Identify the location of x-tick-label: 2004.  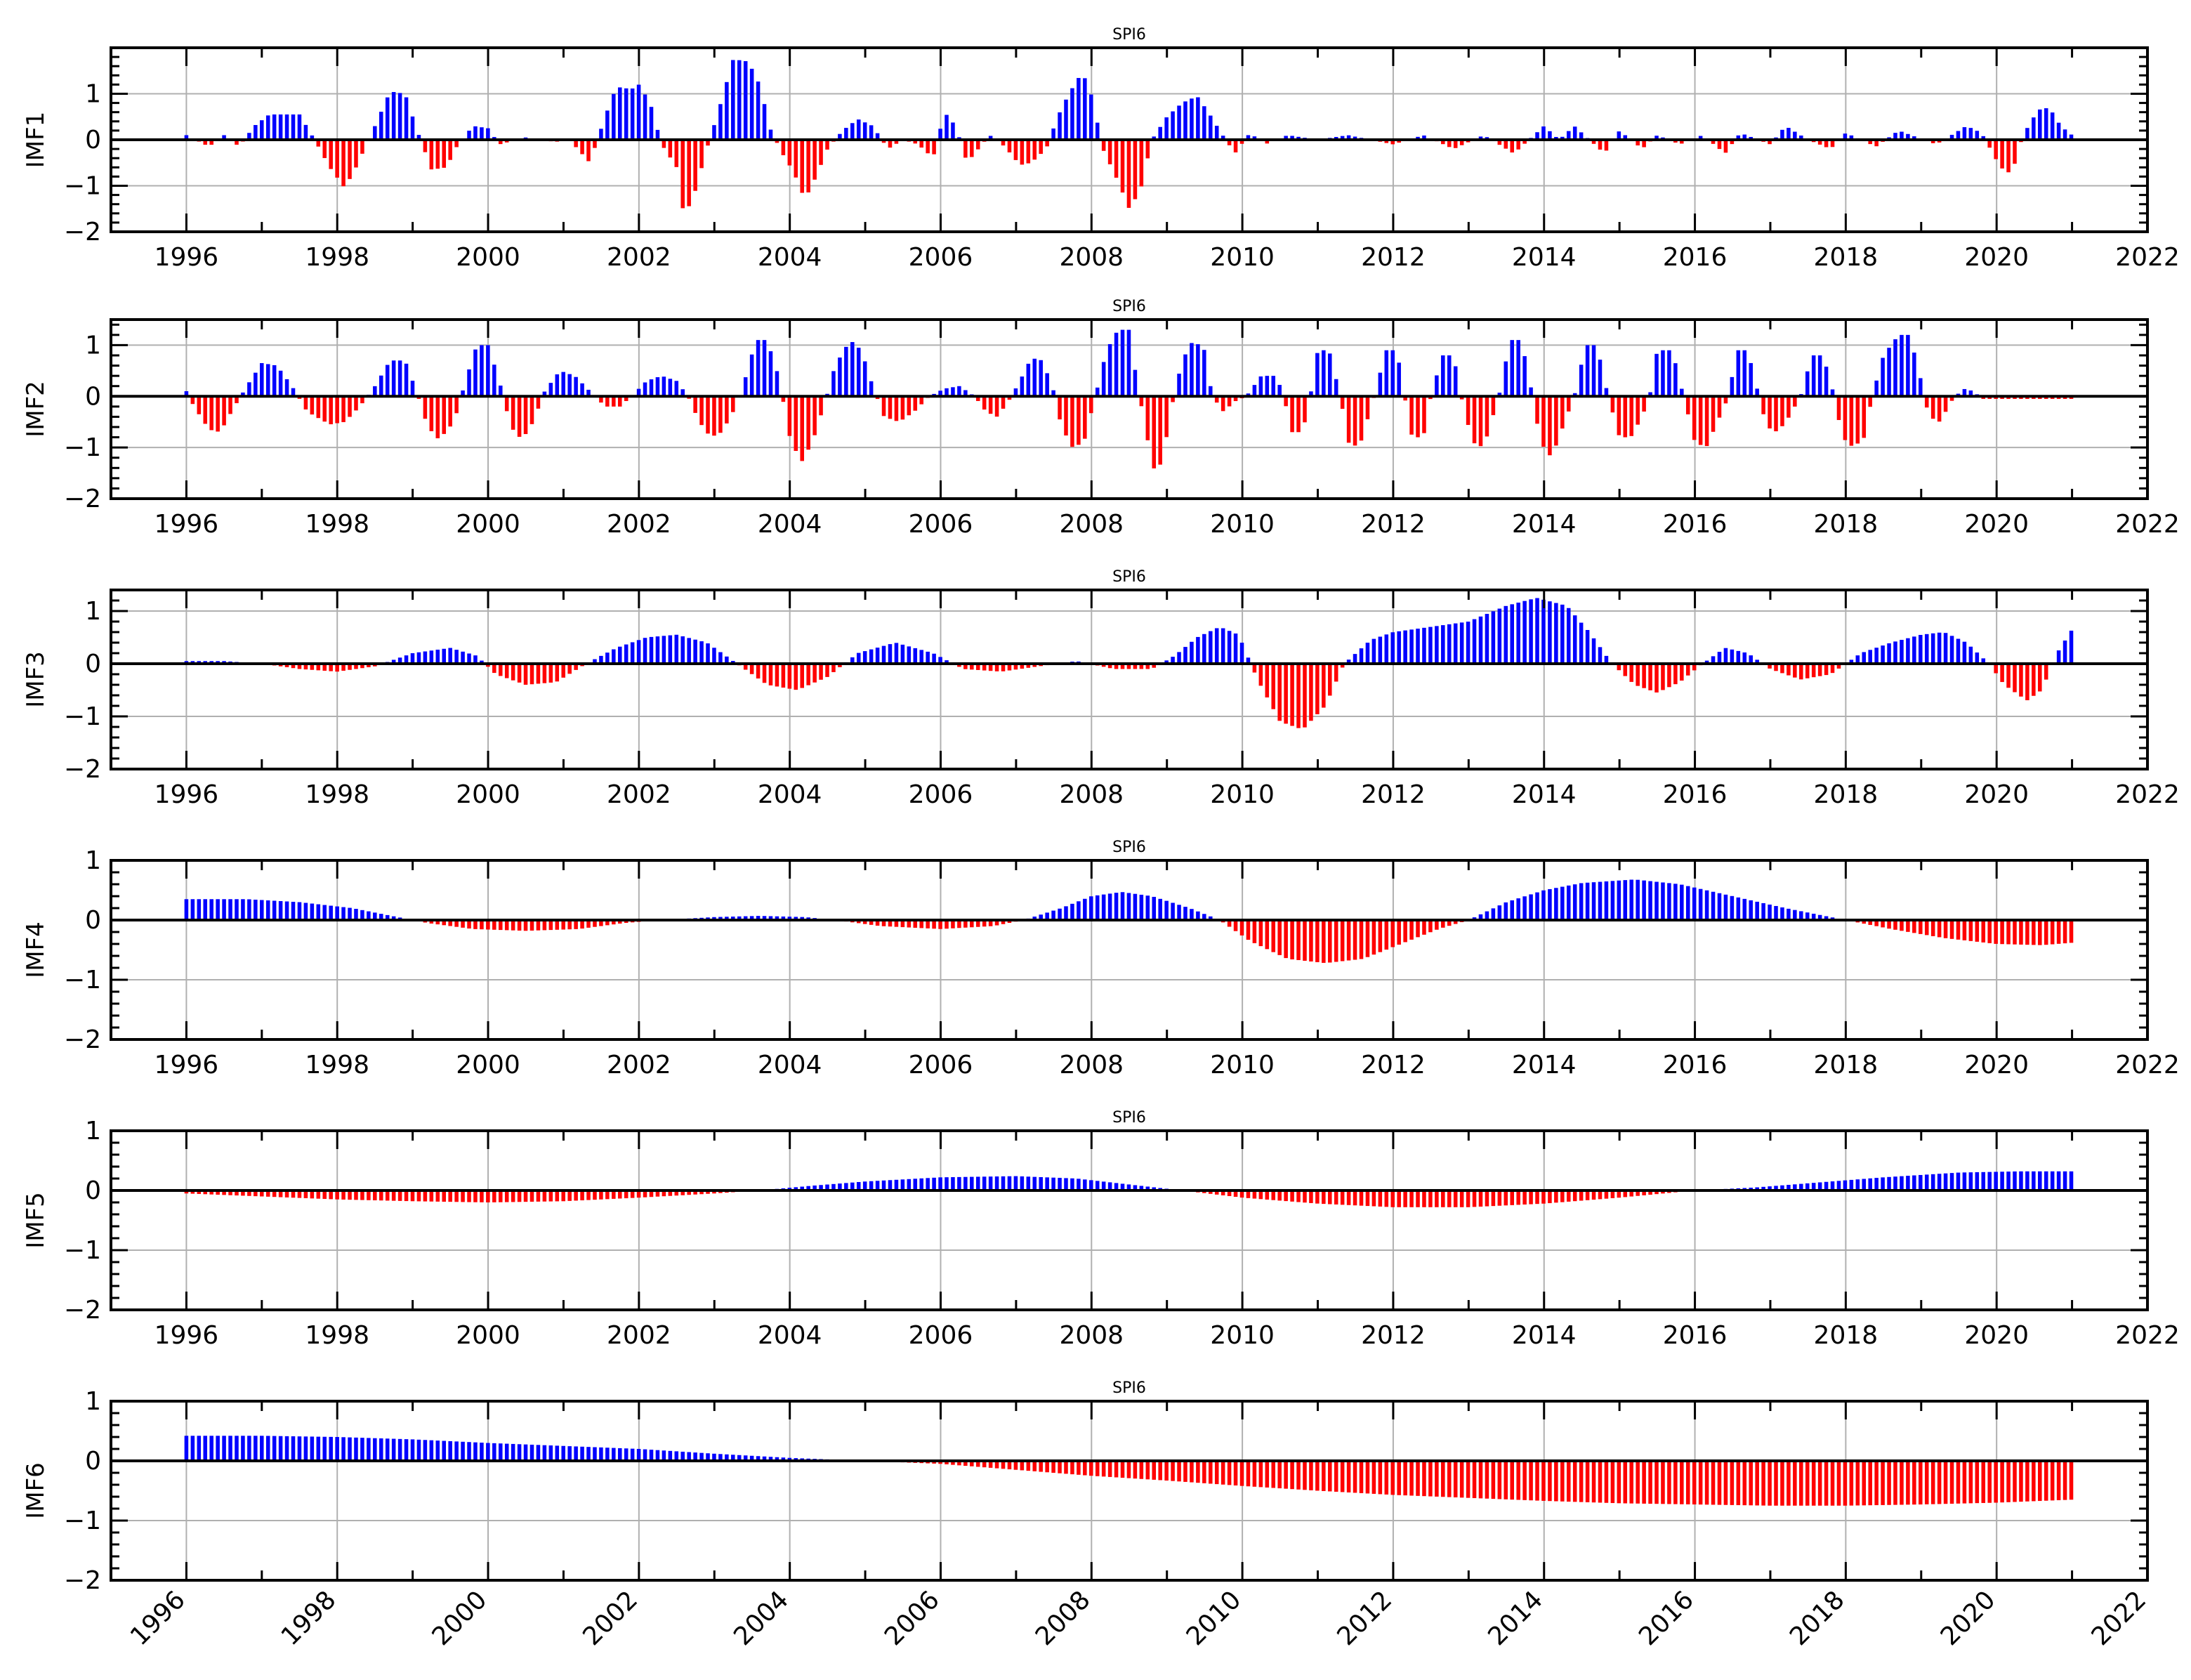
(790, 1065).